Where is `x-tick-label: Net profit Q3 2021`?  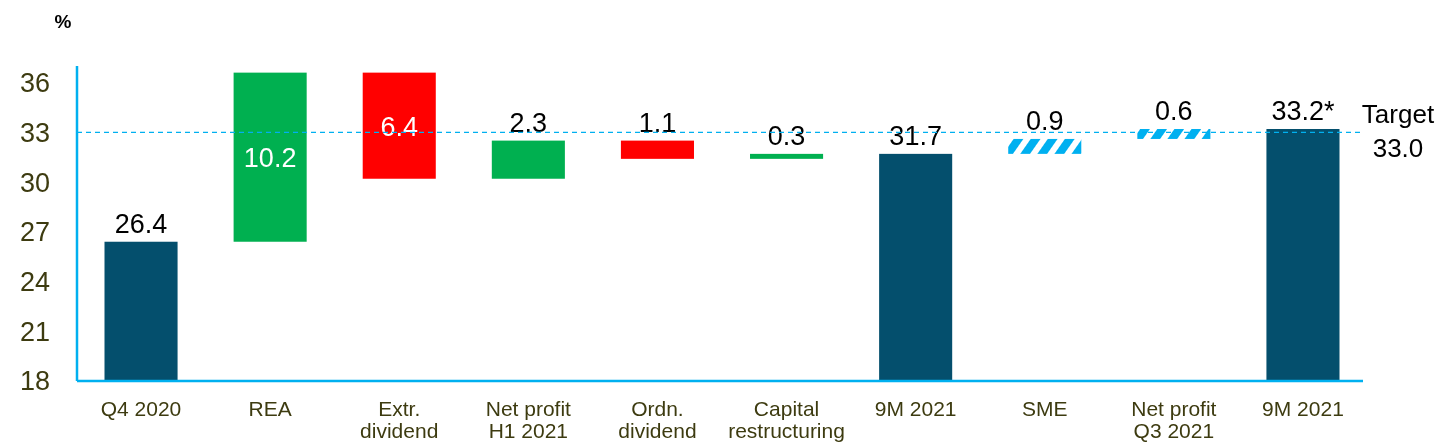 x-tick-label: Net profit Q3 2021 is located at coordinates (1174, 419).